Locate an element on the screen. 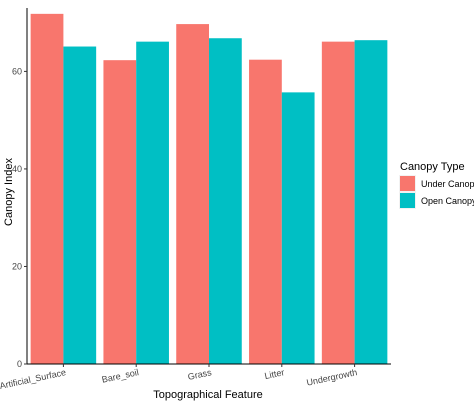 Image resolution: width=474 pixels, height=401 pixels. y-tick-label: 20 is located at coordinates (17, 266).